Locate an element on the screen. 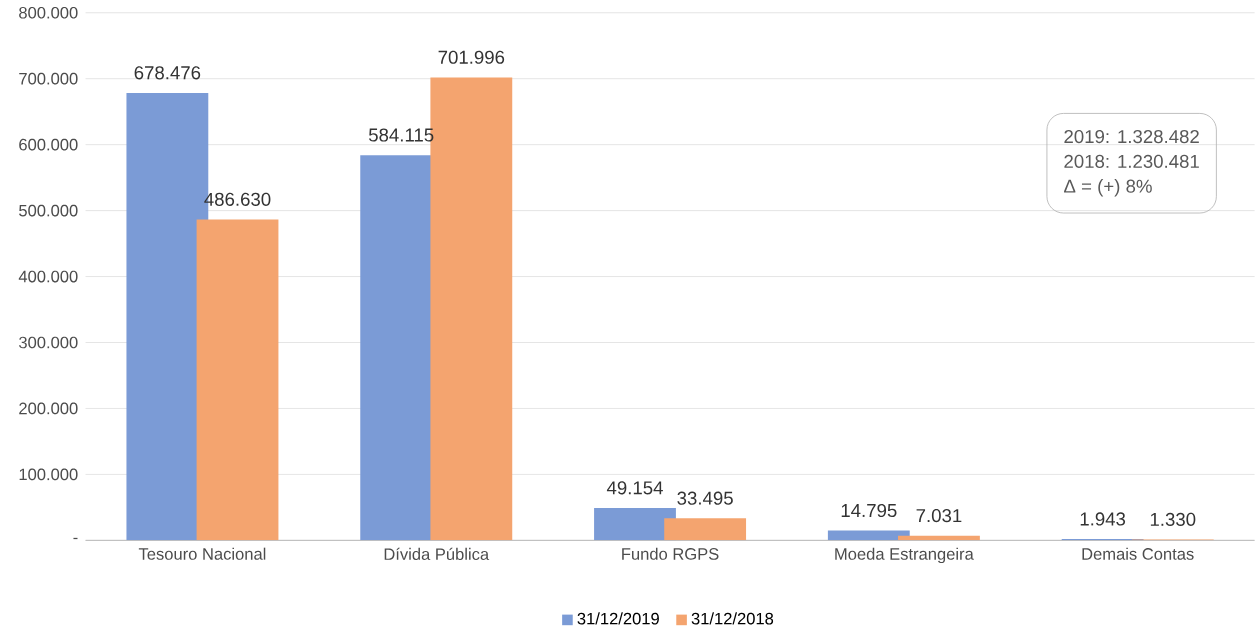 This screenshot has width=1255, height=636. x-tick-label: Demais Contas is located at coordinates (1138, 553).